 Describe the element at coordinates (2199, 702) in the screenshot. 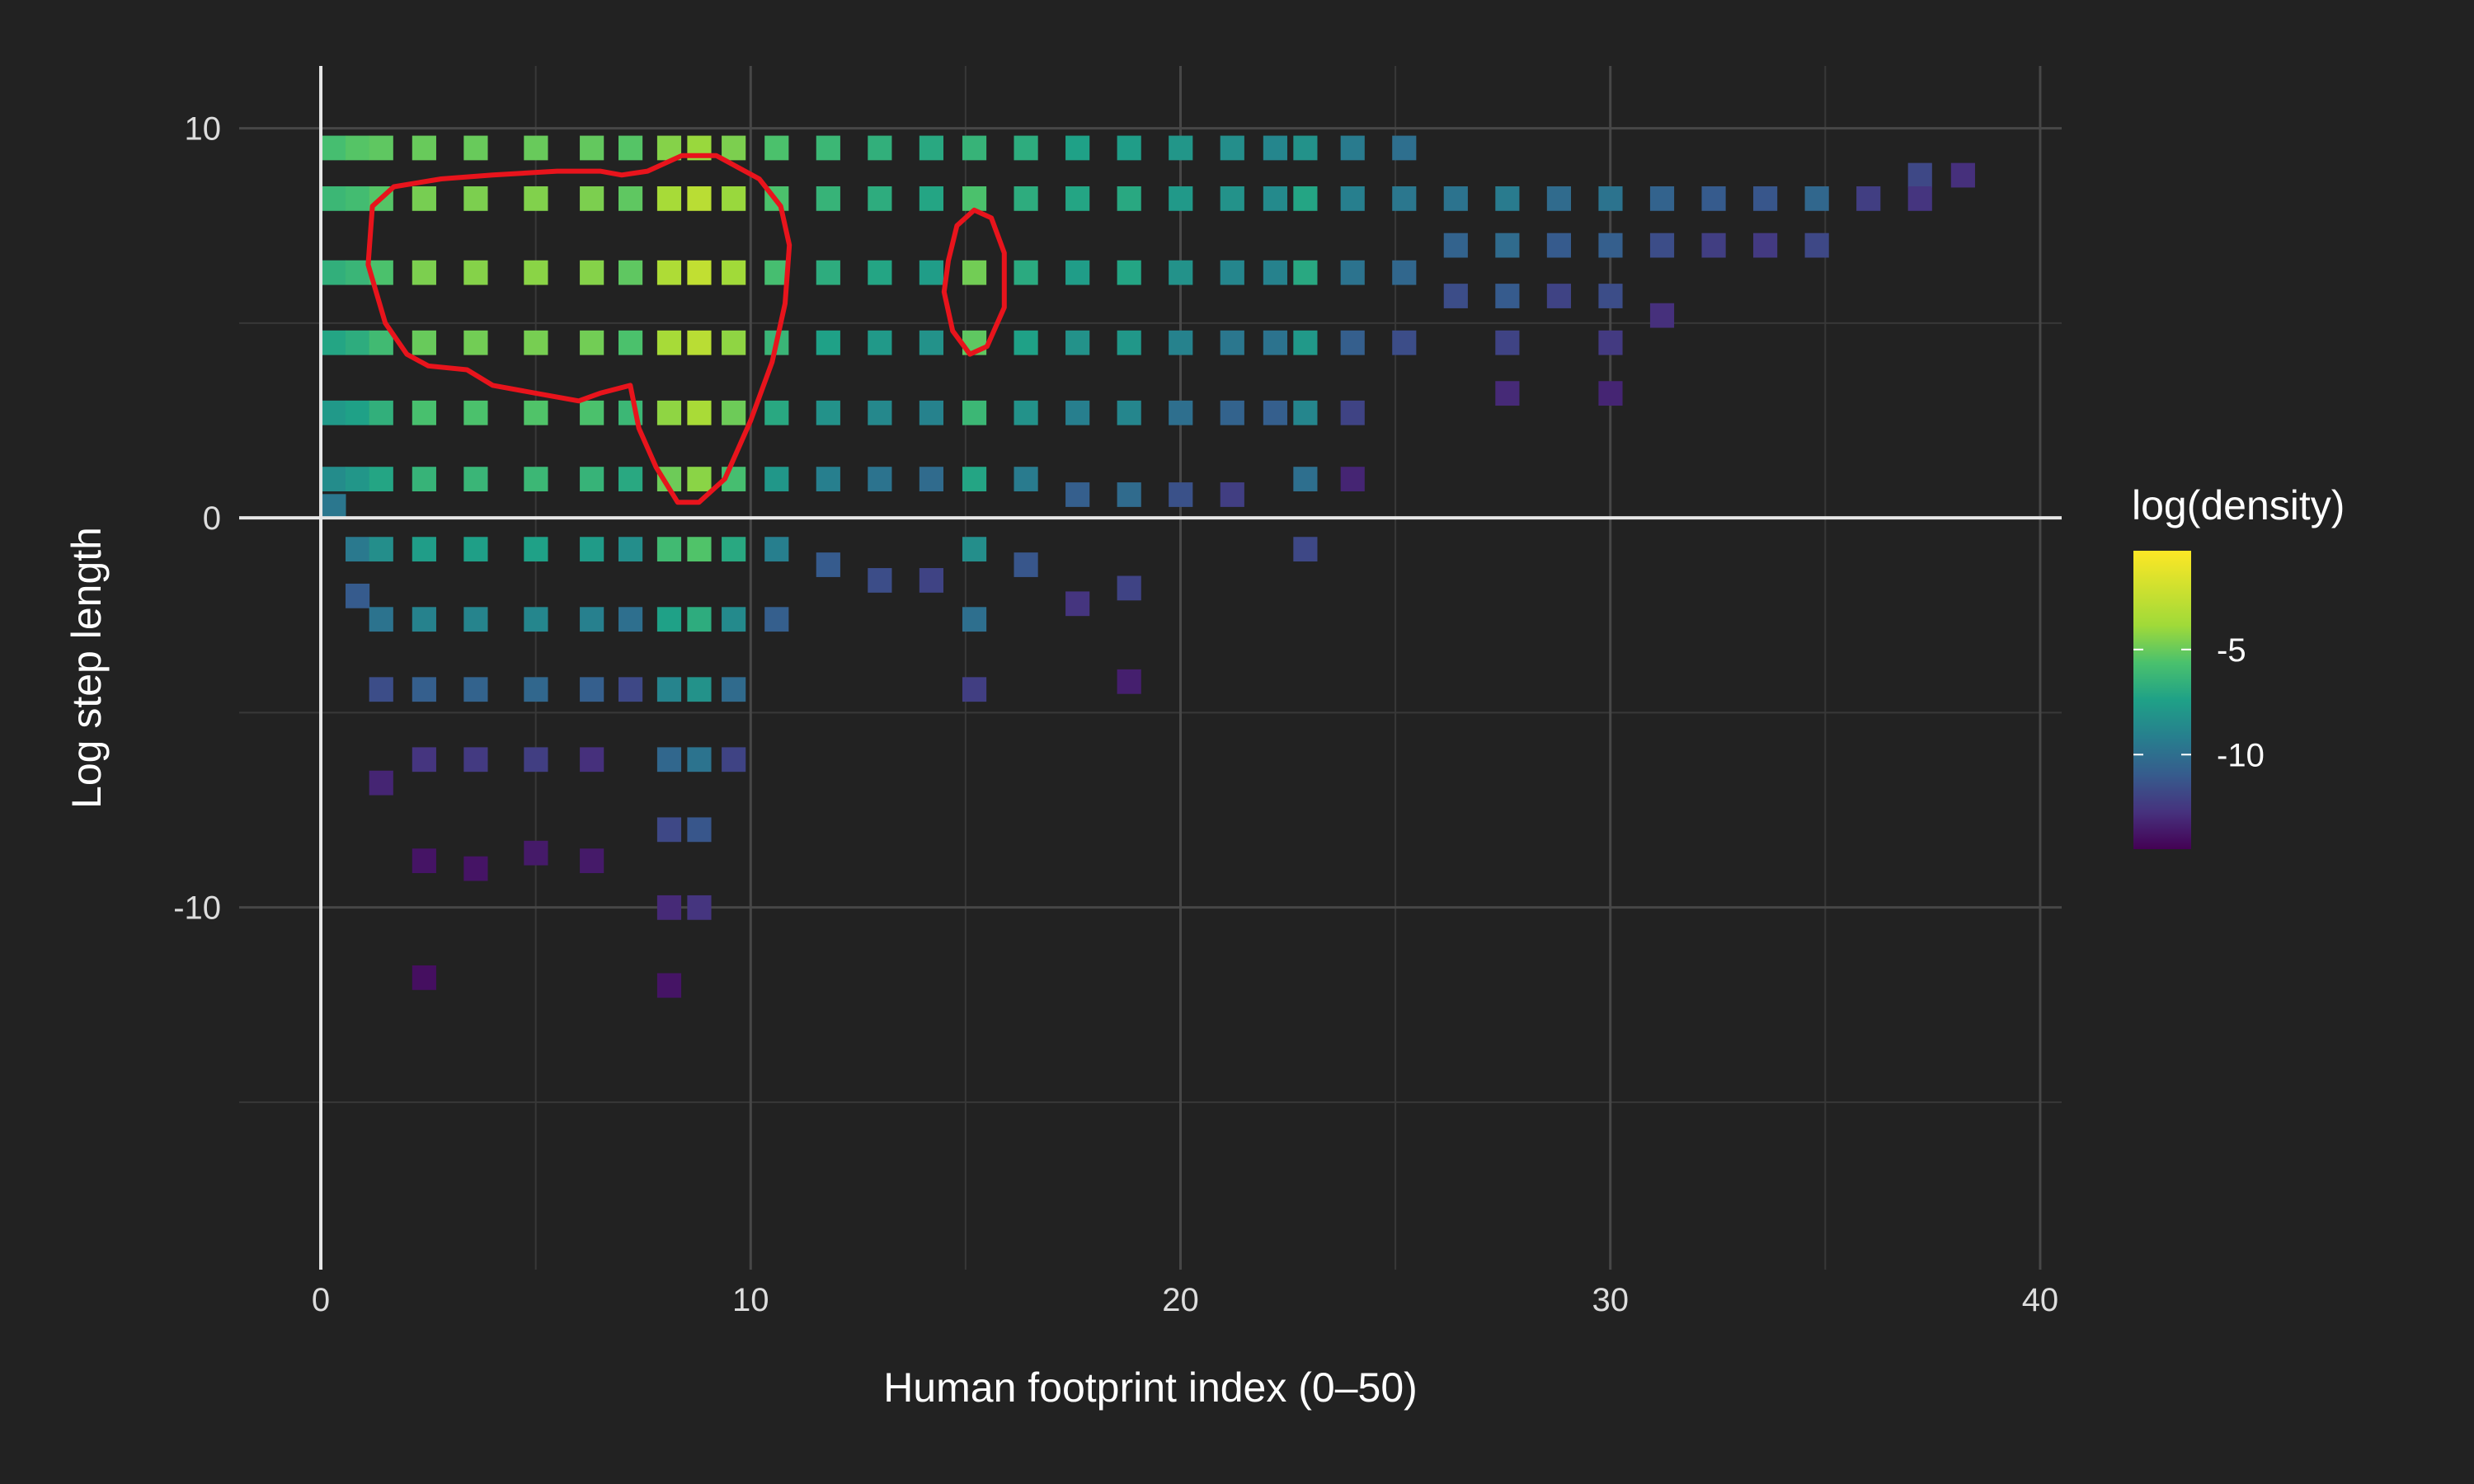

I see `colorbar-ticks: -5 -10` at that location.